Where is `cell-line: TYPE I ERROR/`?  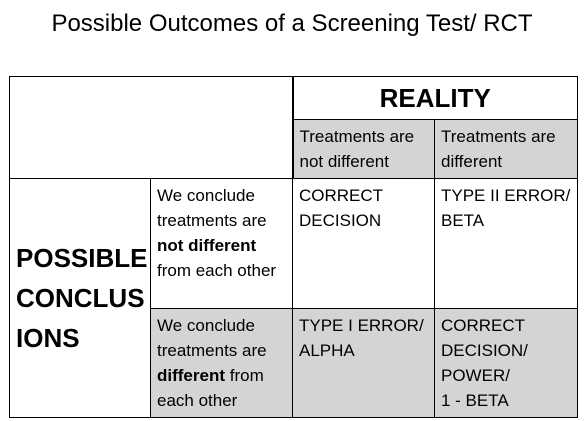 cell-line: TYPE I ERROR/ is located at coordinates (361, 325).